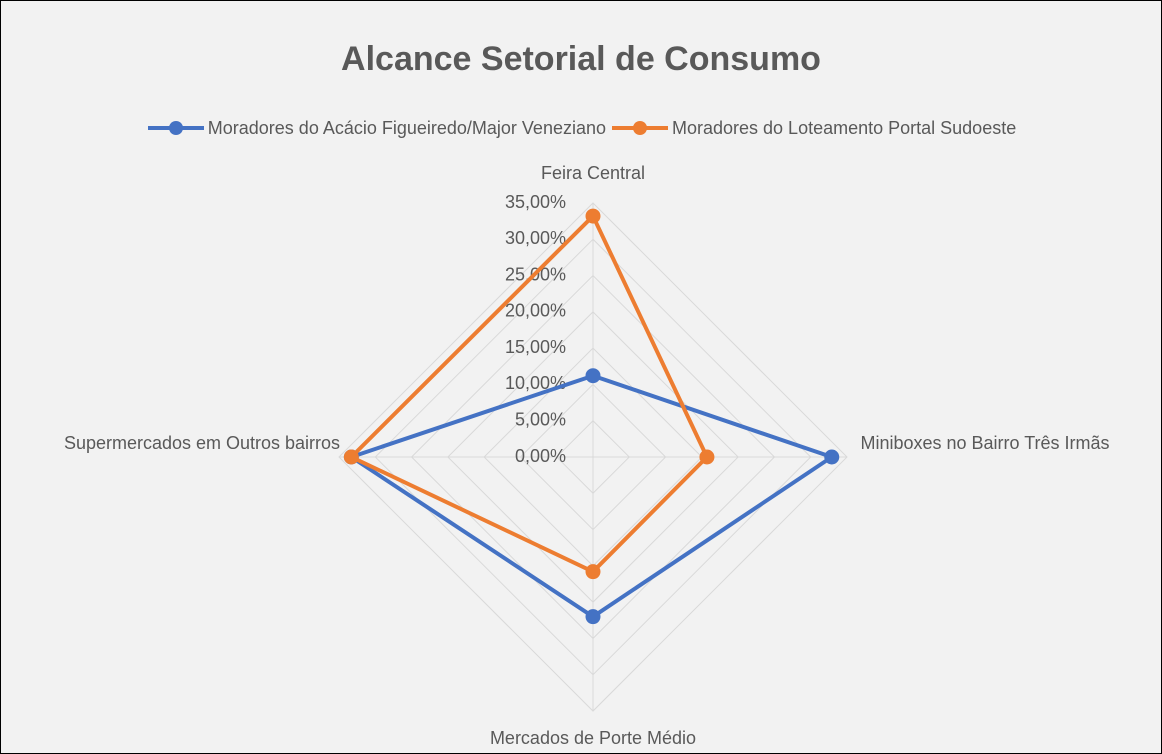 The height and width of the screenshot is (754, 1162). Describe the element at coordinates (535, 383) in the screenshot. I see `y-tick-label: 10,00%` at that location.